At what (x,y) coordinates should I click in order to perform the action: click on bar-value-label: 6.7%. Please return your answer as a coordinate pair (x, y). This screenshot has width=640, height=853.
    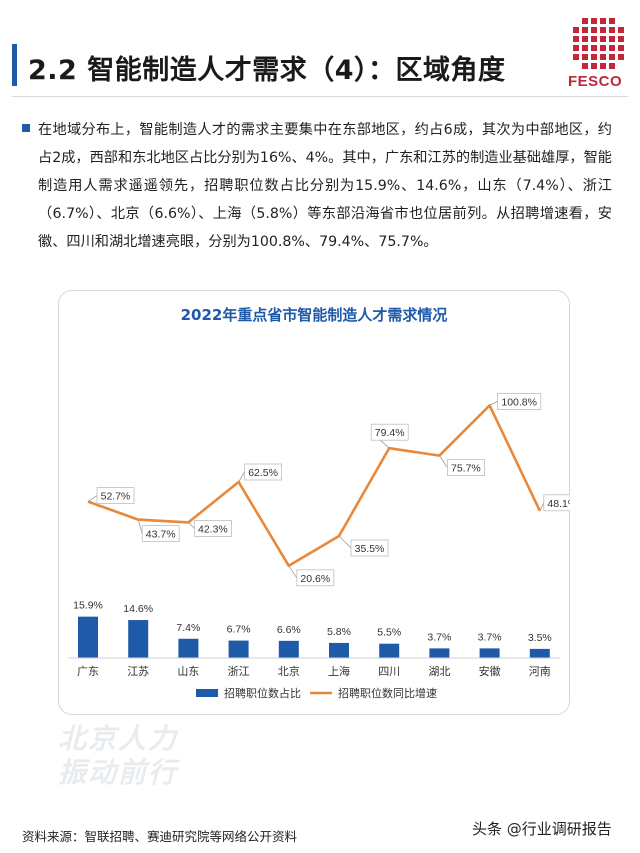
    Looking at the image, I should click on (239, 630).